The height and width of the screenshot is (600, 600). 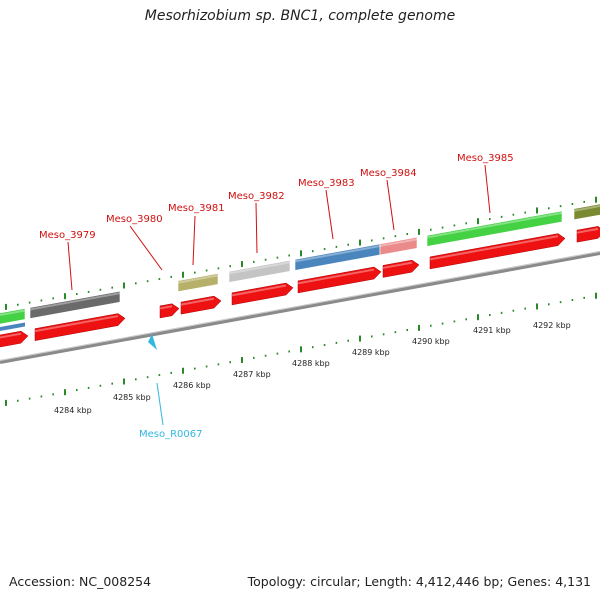 What do you see at coordinates (73, 410) in the screenshot?
I see `kbp-label: 4284 kbp` at bounding box center [73, 410].